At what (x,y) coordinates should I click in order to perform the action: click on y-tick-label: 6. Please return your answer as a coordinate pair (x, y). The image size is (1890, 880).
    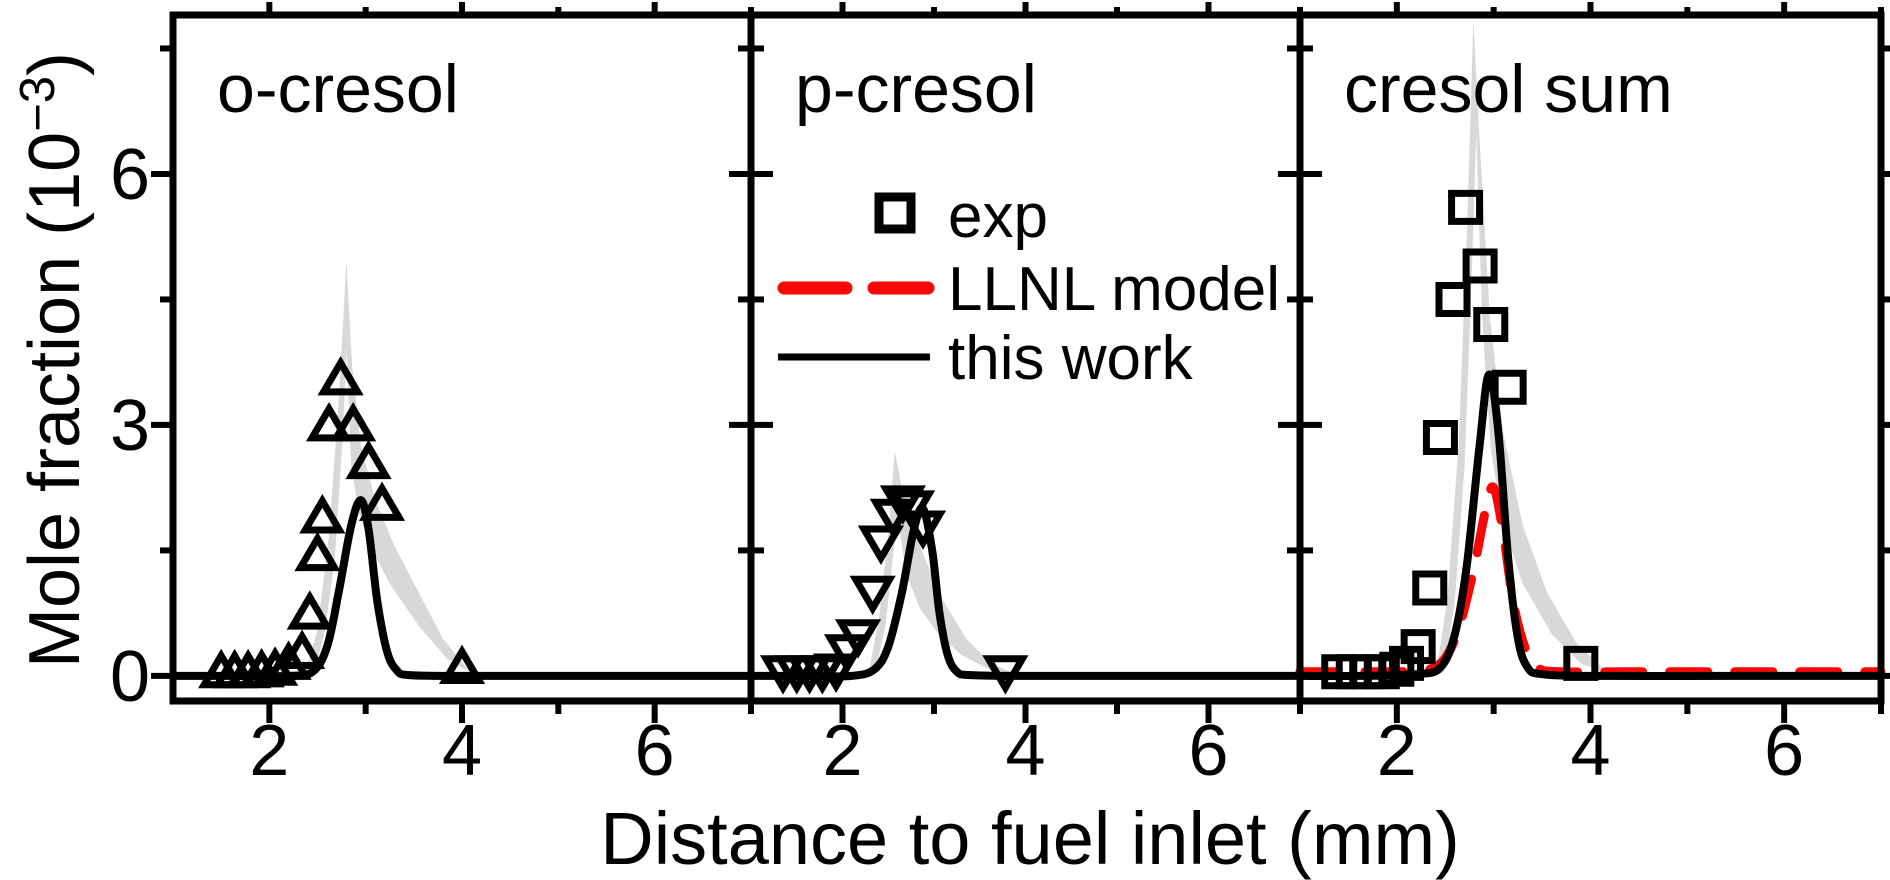
    Looking at the image, I should click on (130, 175).